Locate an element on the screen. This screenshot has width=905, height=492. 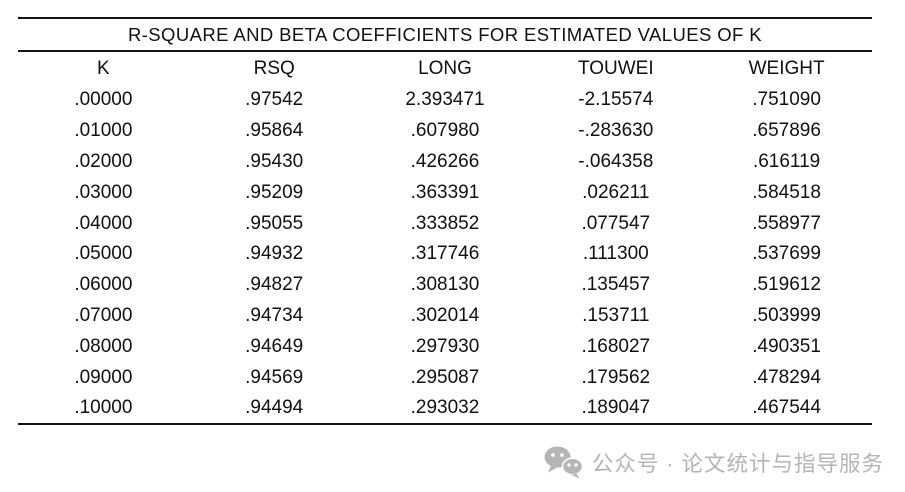
cell-rsq: .94494 is located at coordinates (274, 407).